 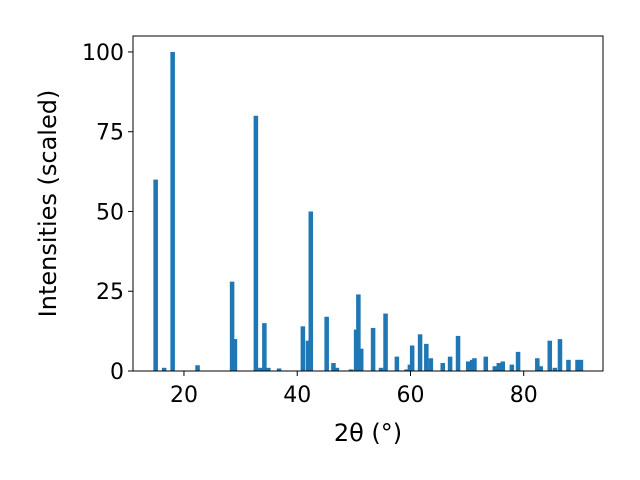 What do you see at coordinates (117, 372) in the screenshot?
I see `y-tick-label: 0` at bounding box center [117, 372].